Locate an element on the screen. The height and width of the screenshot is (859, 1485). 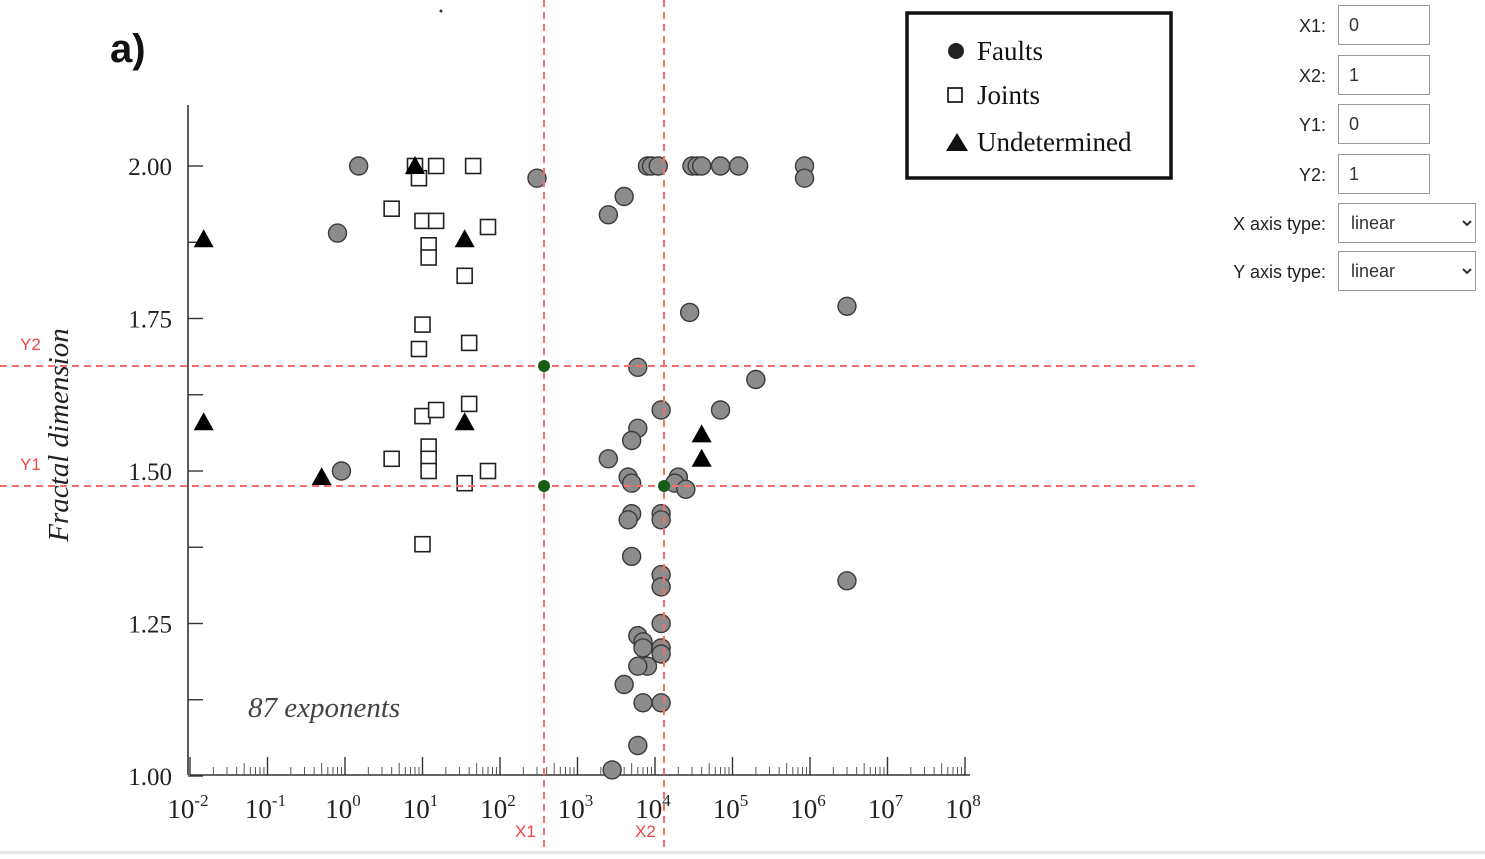
x1-row: X1: is located at coordinates (1347, 26).